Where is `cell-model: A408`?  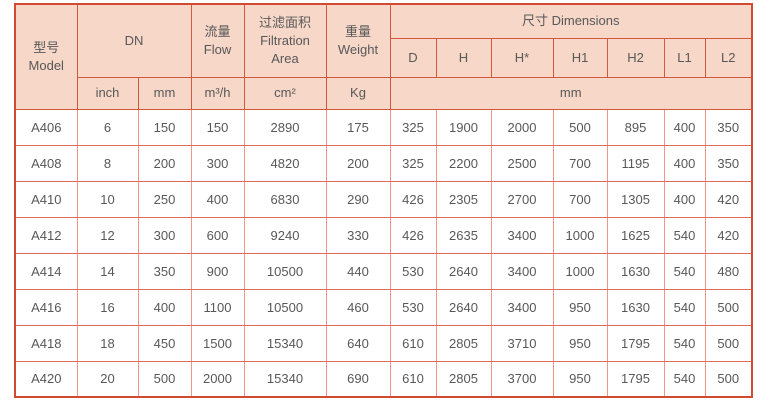 cell-model: A408 is located at coordinates (46, 163).